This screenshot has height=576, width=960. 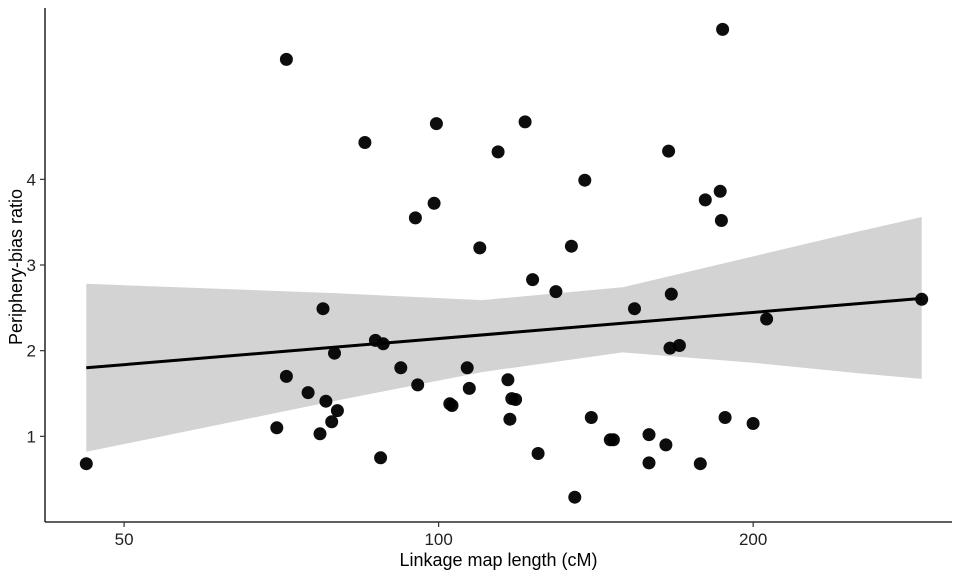 What do you see at coordinates (31, 436) in the screenshot?
I see `y-tick-label: 1` at bounding box center [31, 436].